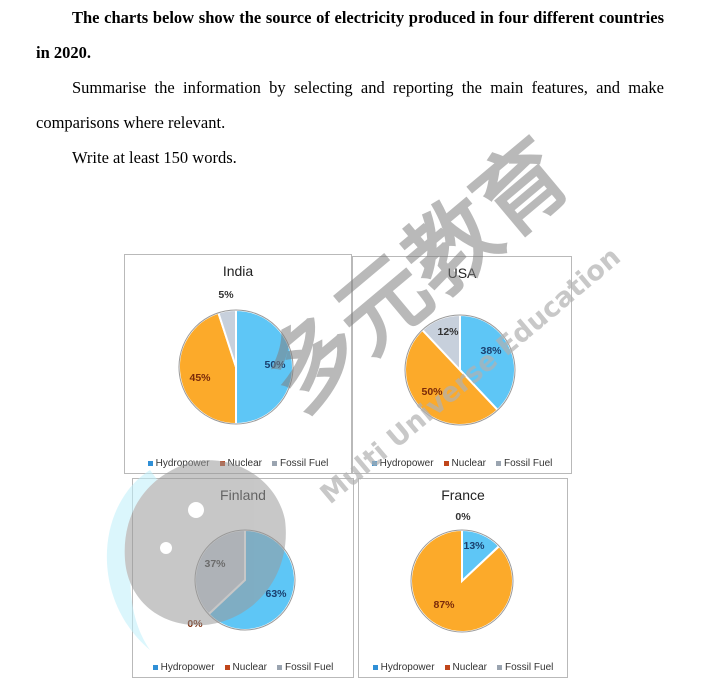 Image resolution: width=713 pixels, height=694 pixels. Describe the element at coordinates (463, 517) in the screenshot. I see `data-label-fossil-fuel: 0%` at that location.